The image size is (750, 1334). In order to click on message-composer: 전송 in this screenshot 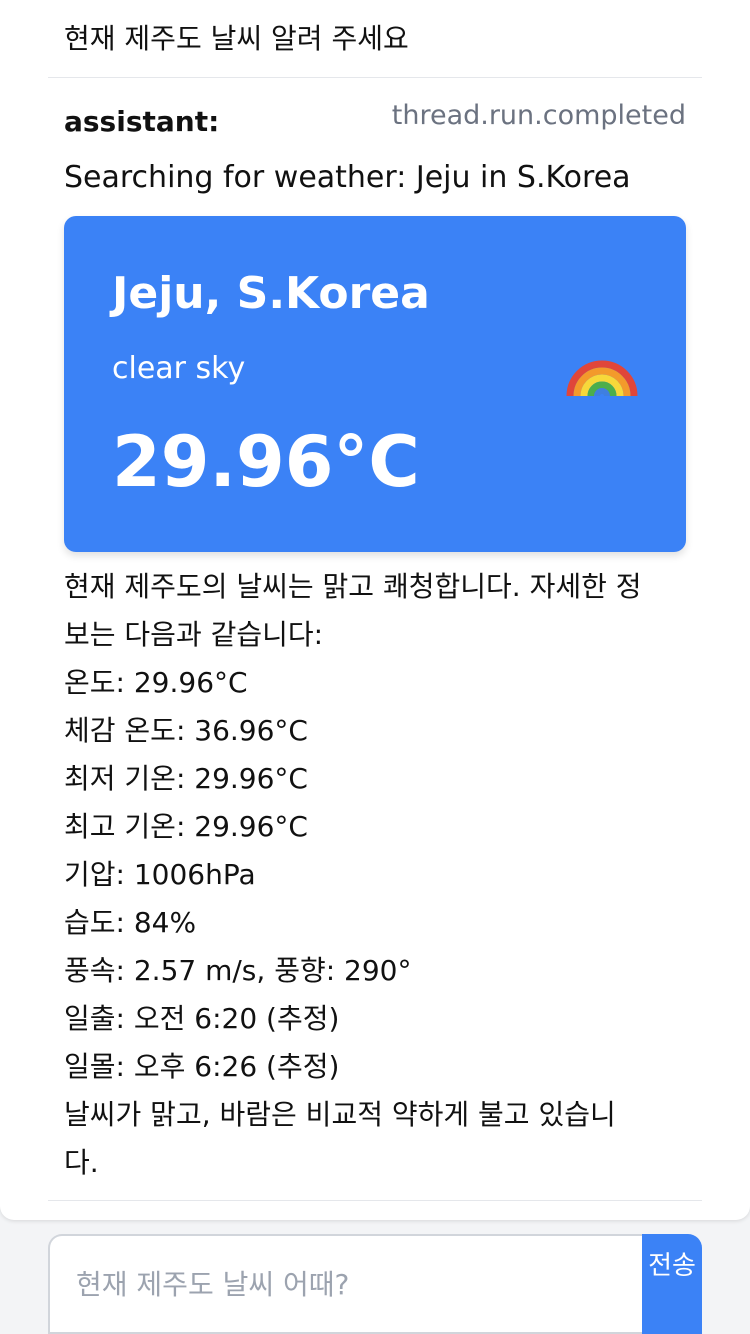, I will do `click(375, 1284)`.